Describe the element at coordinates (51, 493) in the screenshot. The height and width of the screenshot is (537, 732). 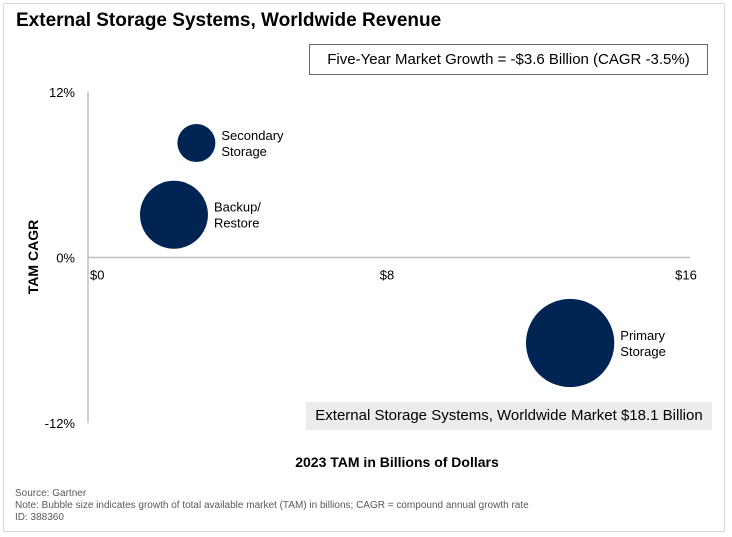
I see `footer-source: Source: Gartner` at that location.